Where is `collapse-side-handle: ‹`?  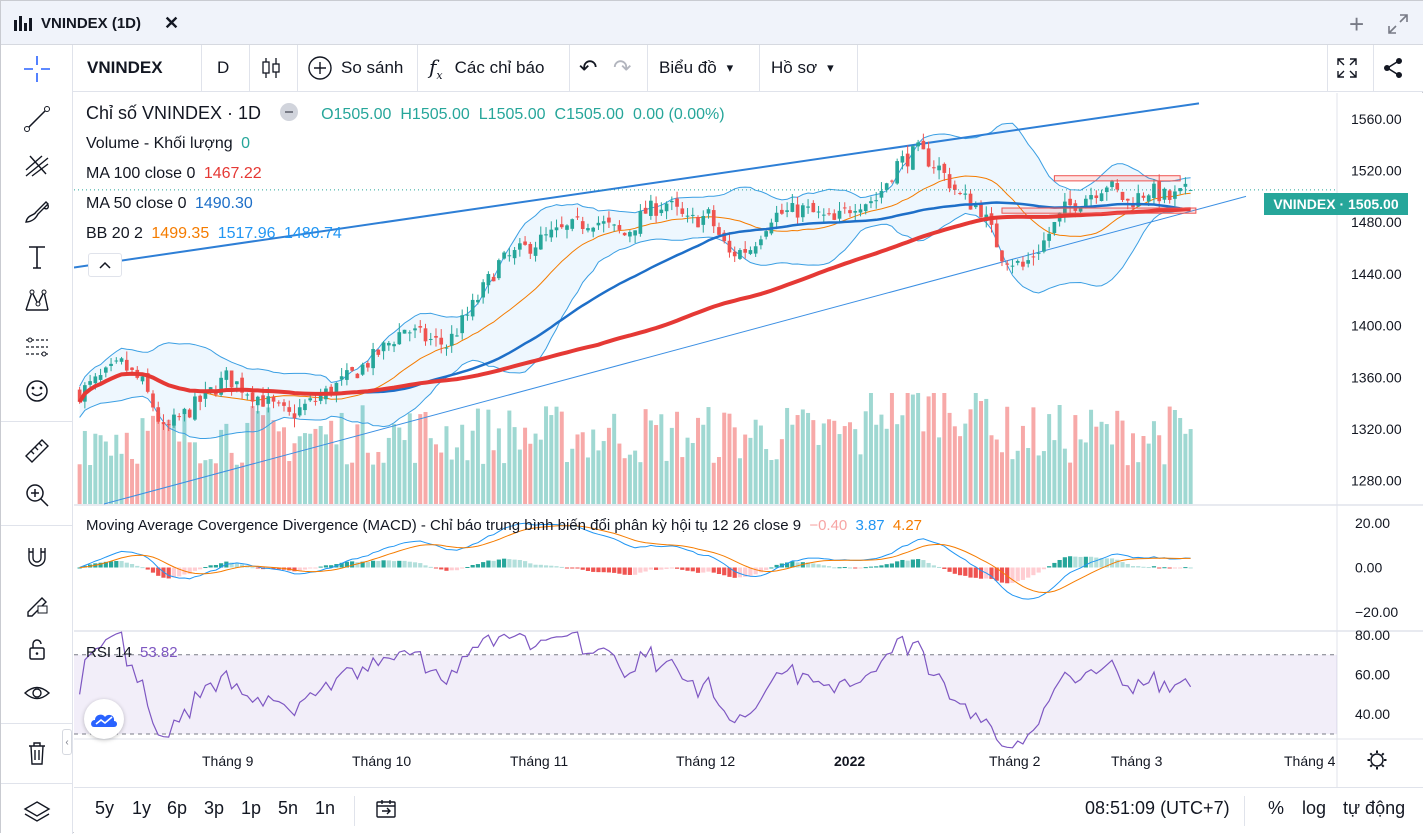 collapse-side-handle: ‹ is located at coordinates (67, 742).